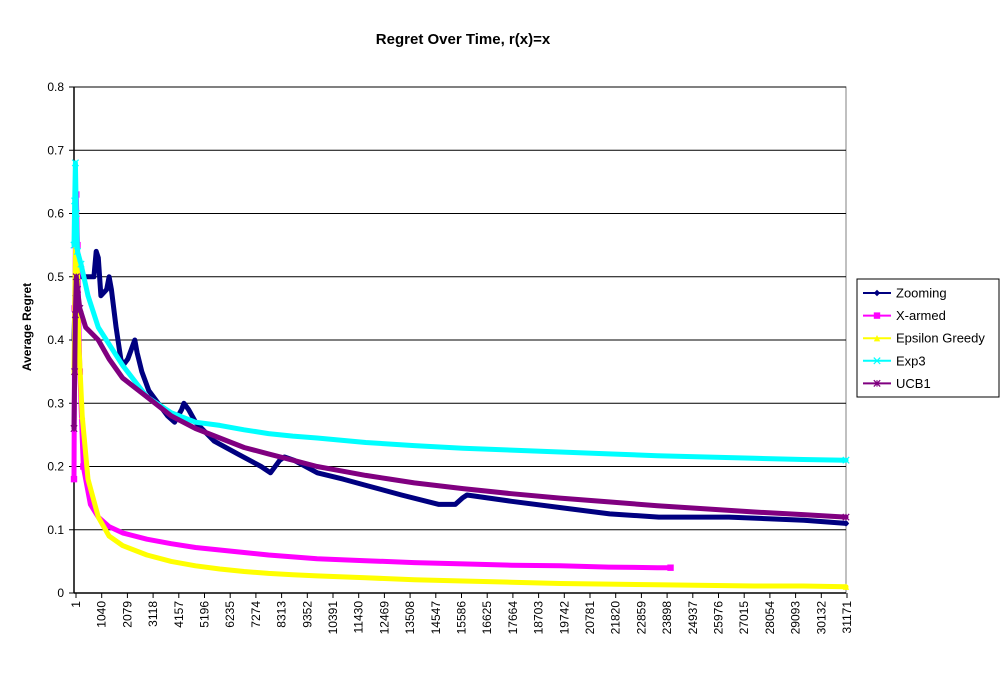 The height and width of the screenshot is (683, 1004). Describe the element at coordinates (179, 614) in the screenshot. I see `x-tick-label-4: 4157` at that location.